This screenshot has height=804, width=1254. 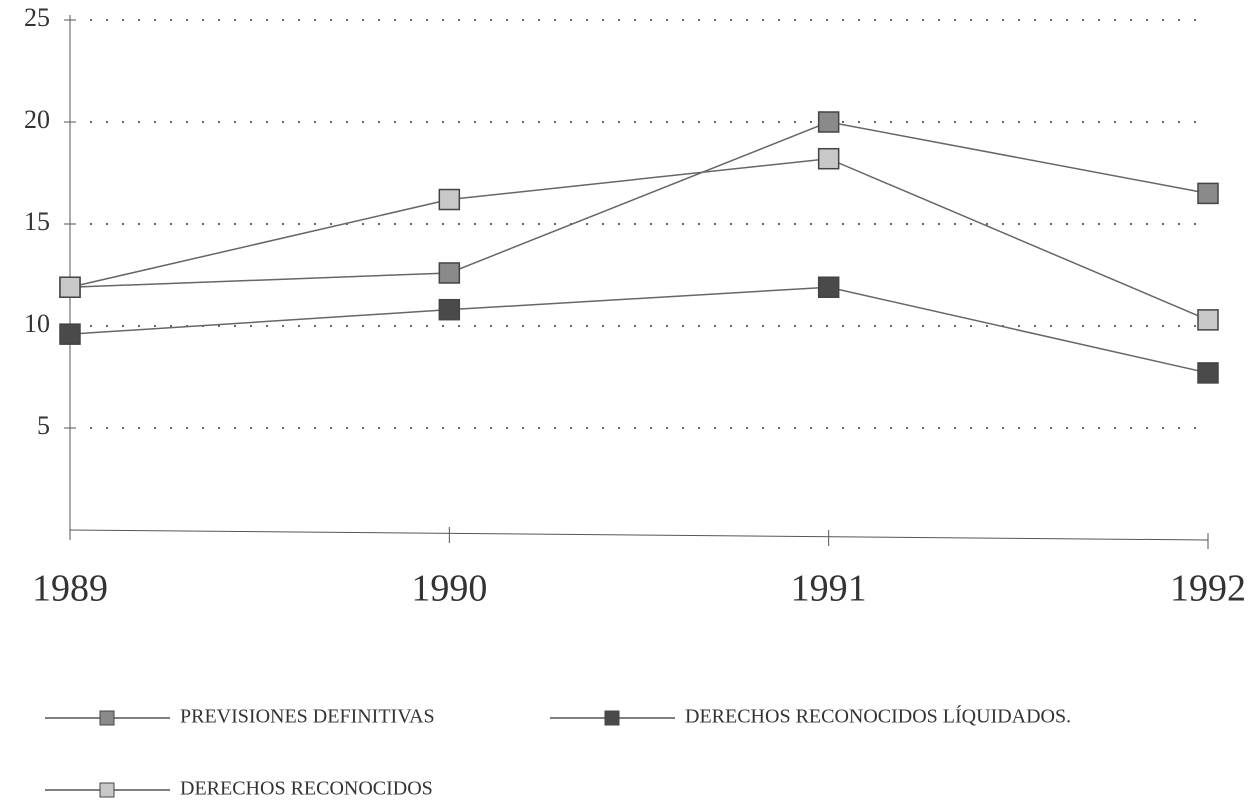 I want to click on legend-label: DERECHOS RECONOCIDOS LÍQUIDADOS., so click(x=878, y=716).